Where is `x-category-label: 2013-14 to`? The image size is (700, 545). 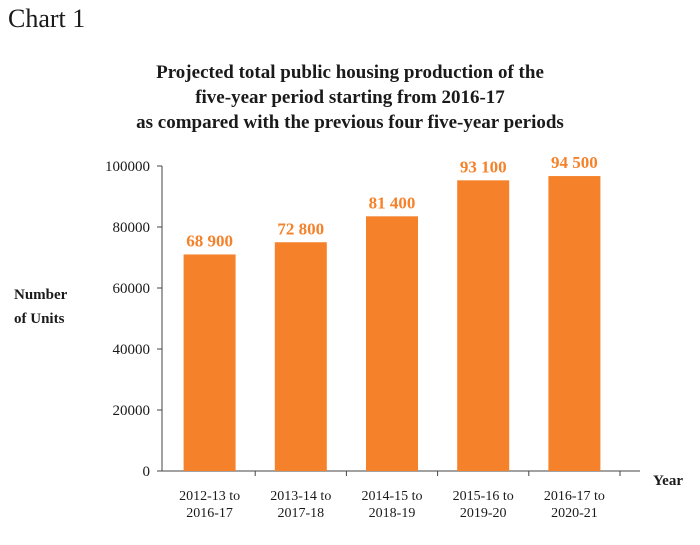
x-category-label: 2013-14 to is located at coordinates (300, 496).